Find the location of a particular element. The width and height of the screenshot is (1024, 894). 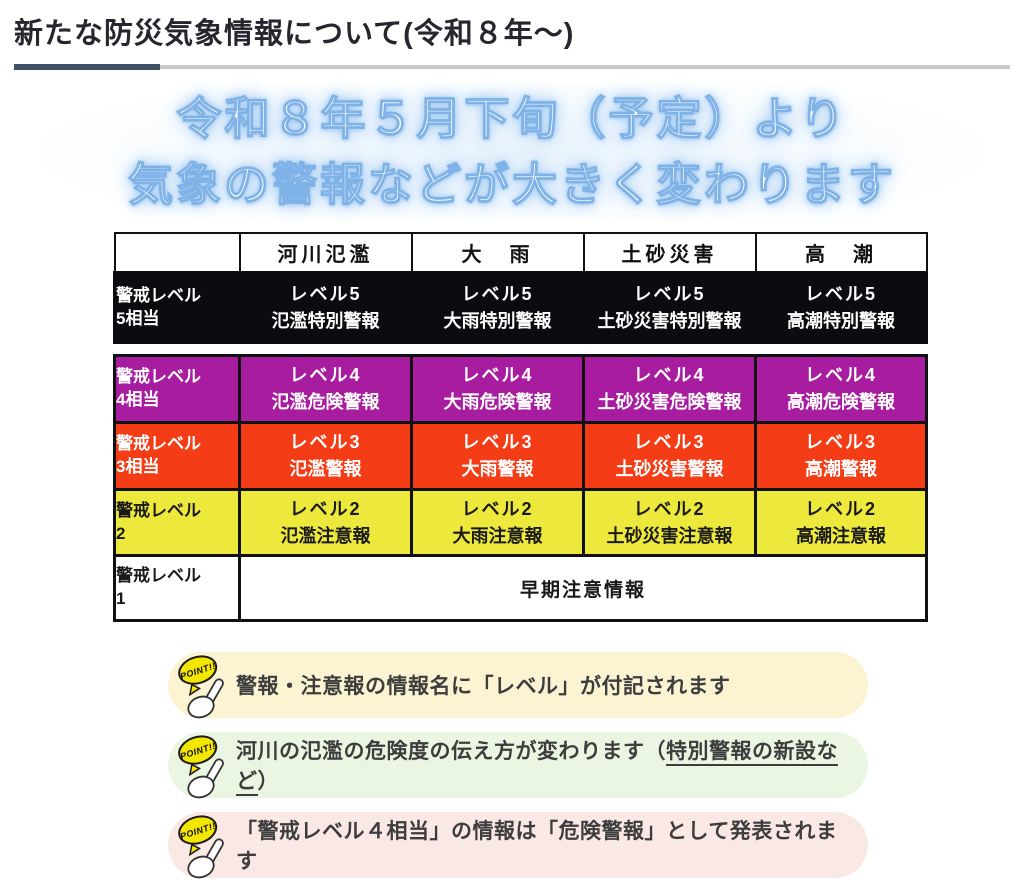

column-header-heavy-rain: 大 雨 is located at coordinates (497, 253).